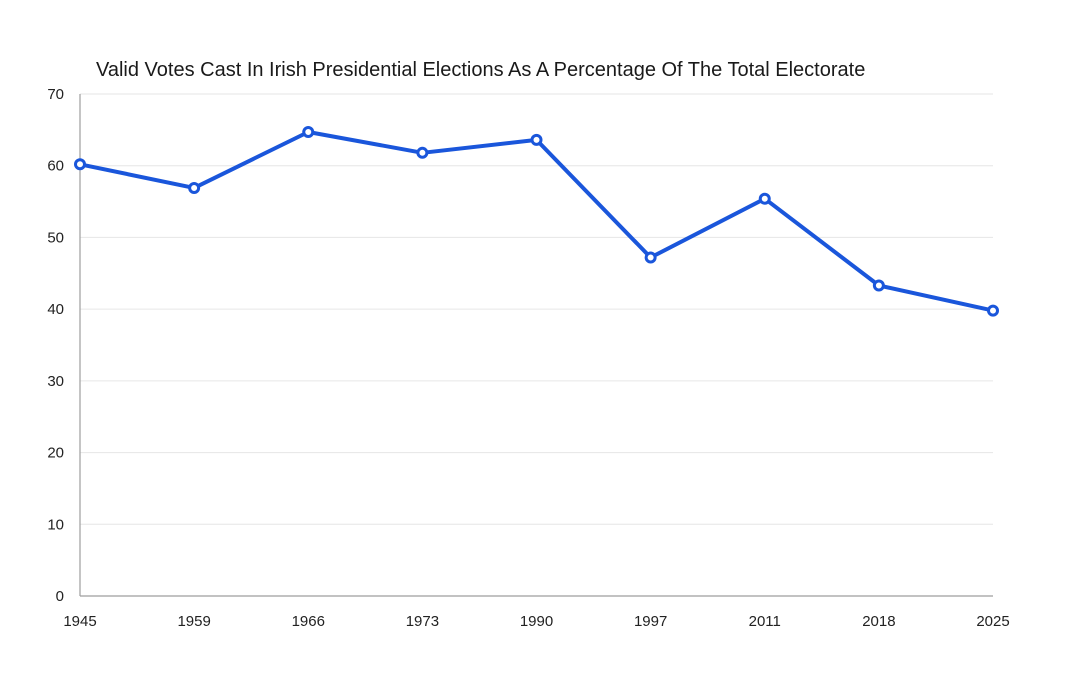  Describe the element at coordinates (765, 621) in the screenshot. I see `x-tick-label: 2011` at that location.